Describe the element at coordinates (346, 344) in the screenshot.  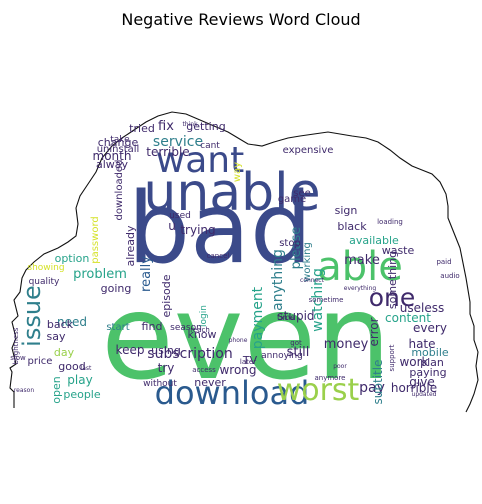
I see `word-money: money` at that location.